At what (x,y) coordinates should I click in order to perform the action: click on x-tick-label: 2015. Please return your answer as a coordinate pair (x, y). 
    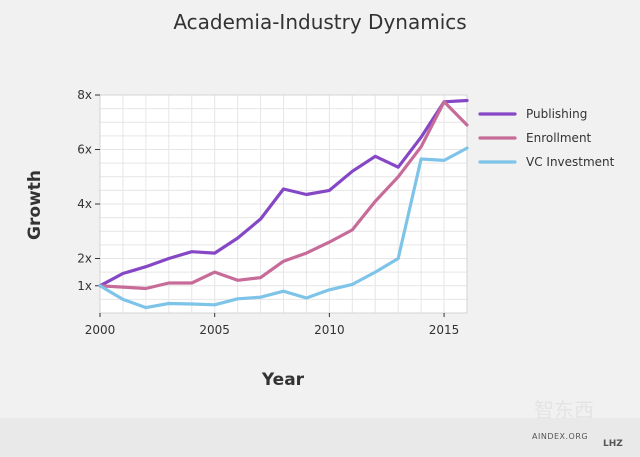
    Looking at the image, I should click on (444, 330).